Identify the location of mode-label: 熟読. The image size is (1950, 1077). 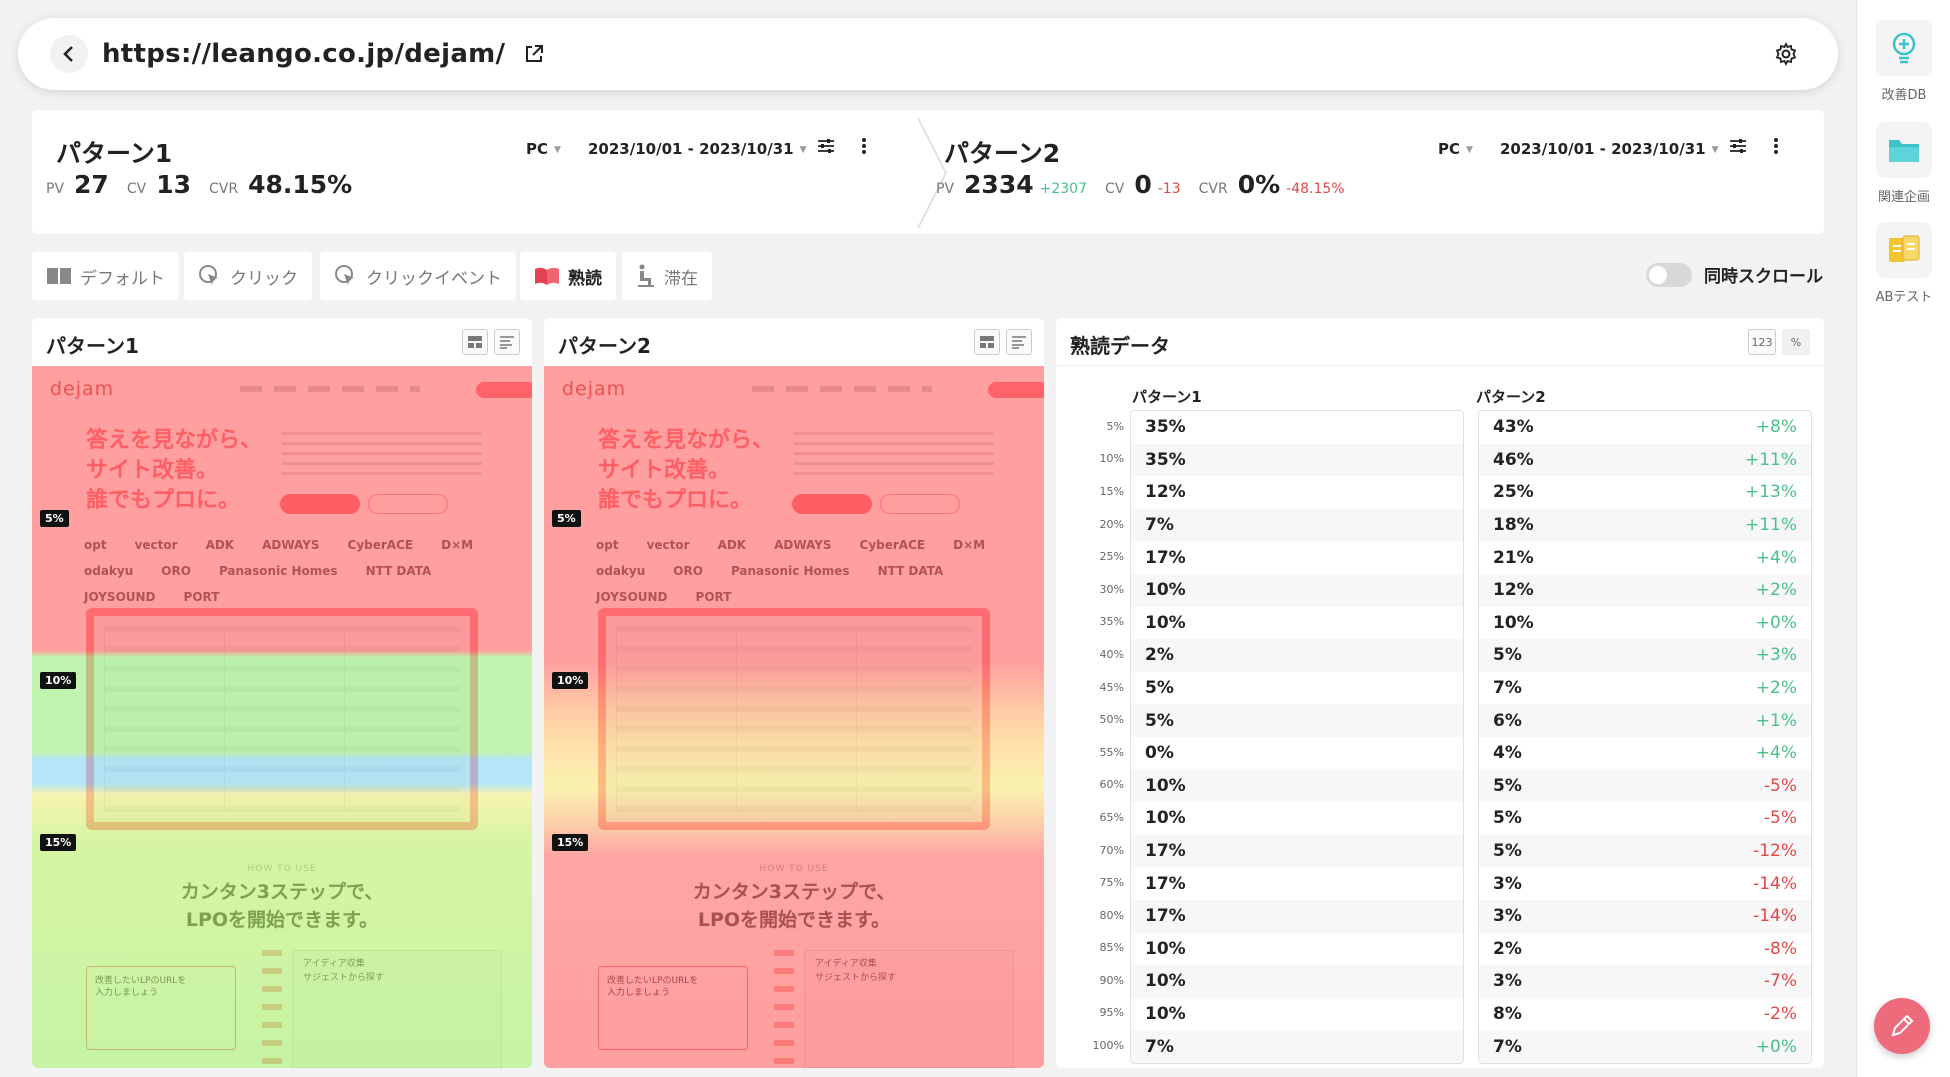
(585, 278).